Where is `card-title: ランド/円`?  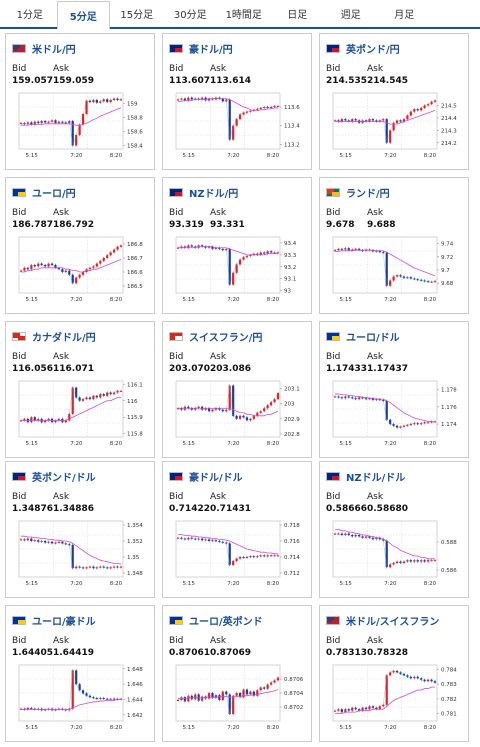 card-title: ランド/円 is located at coordinates (358, 192).